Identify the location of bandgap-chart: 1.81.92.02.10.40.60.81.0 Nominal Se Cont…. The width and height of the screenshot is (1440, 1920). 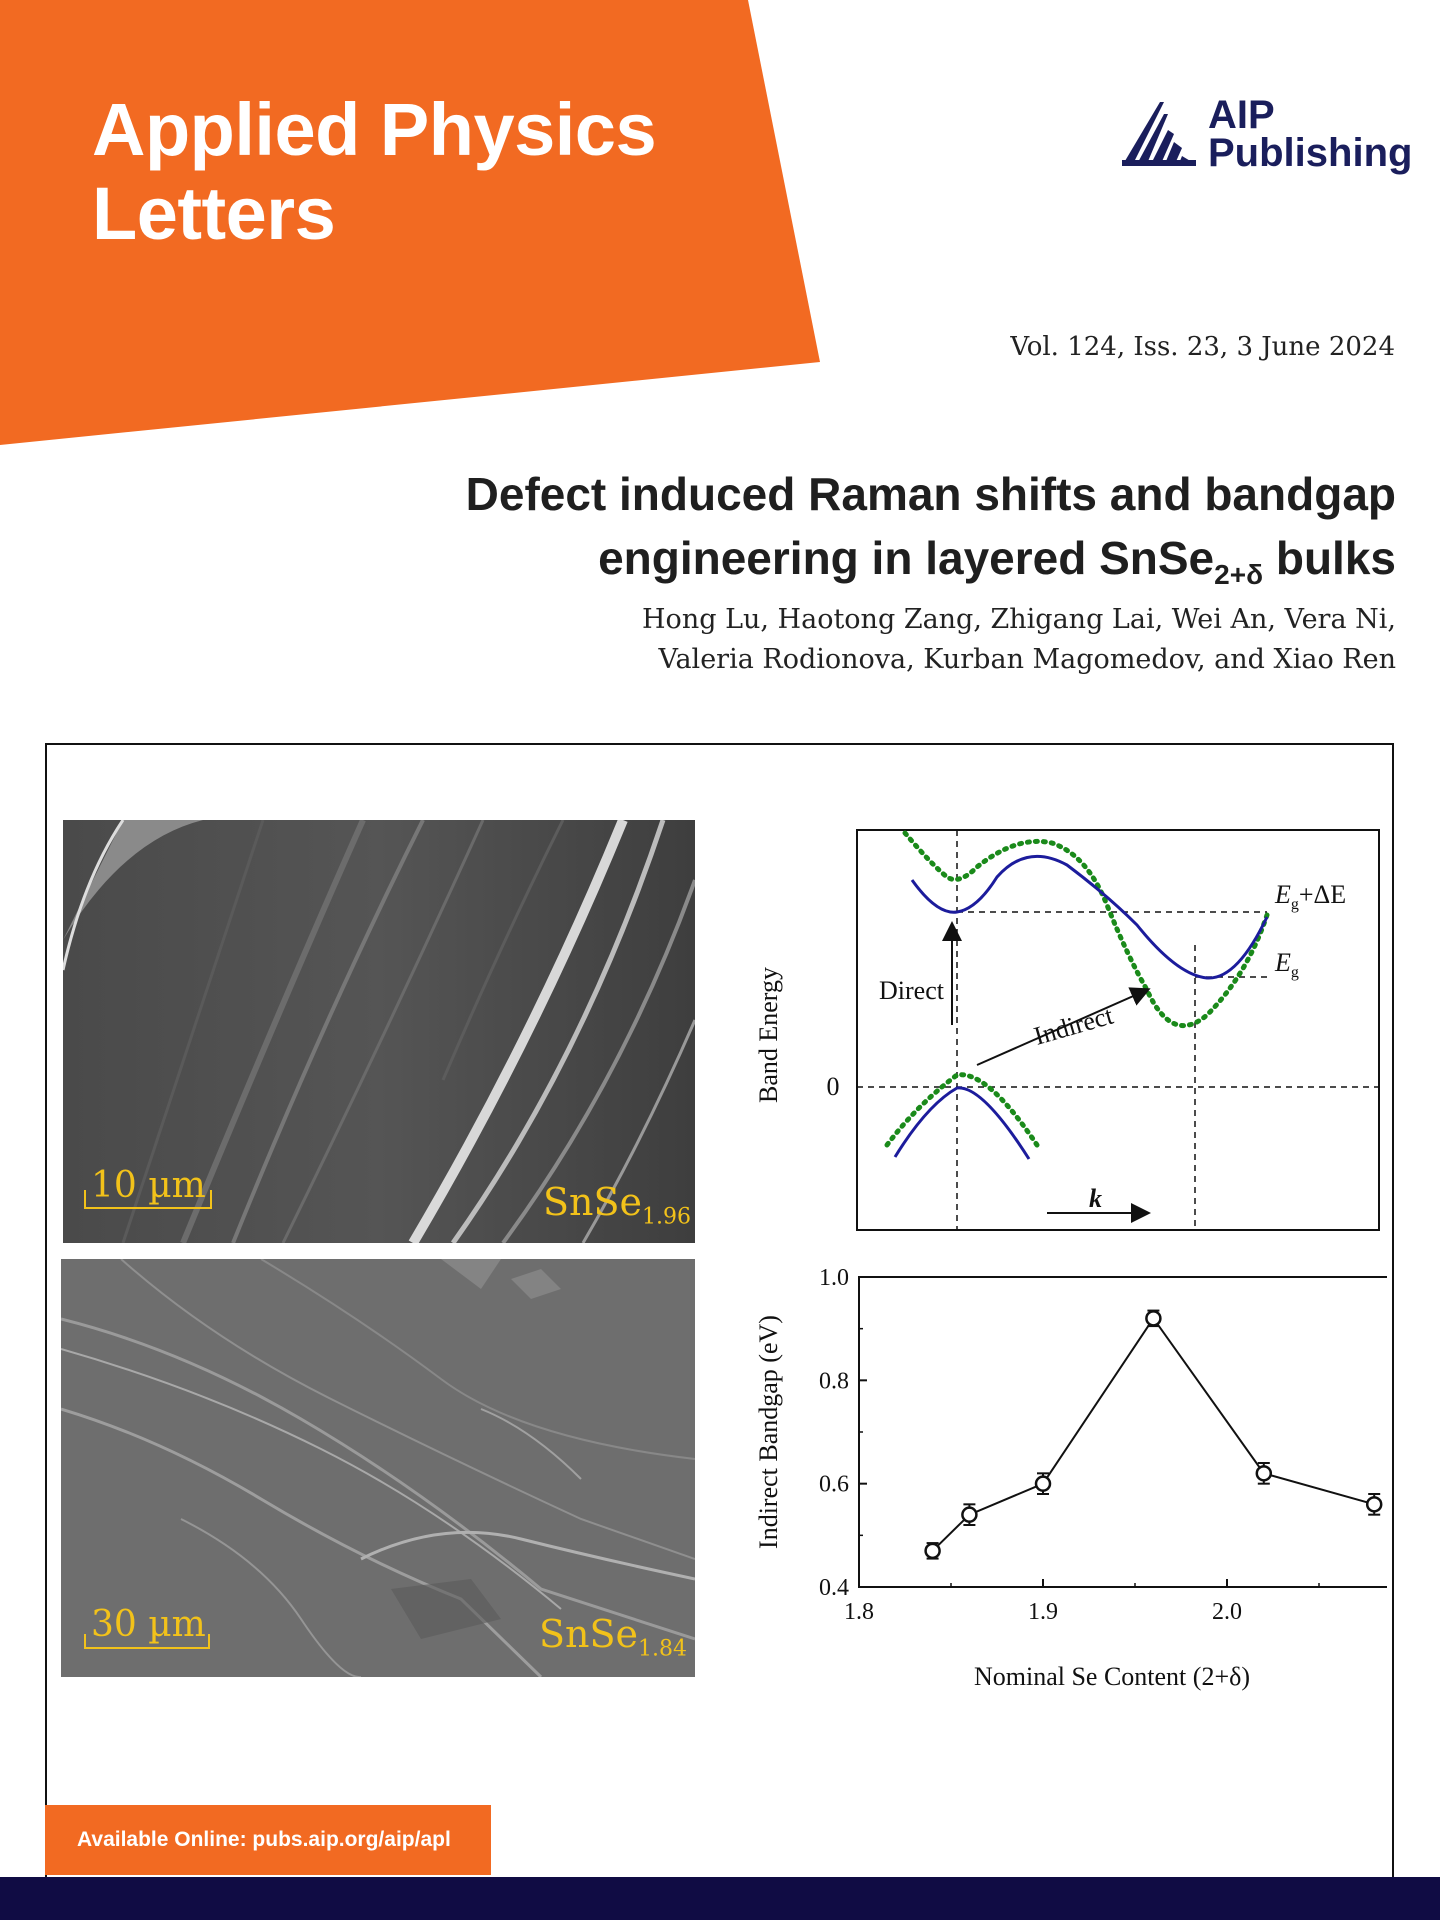
(1070, 1478).